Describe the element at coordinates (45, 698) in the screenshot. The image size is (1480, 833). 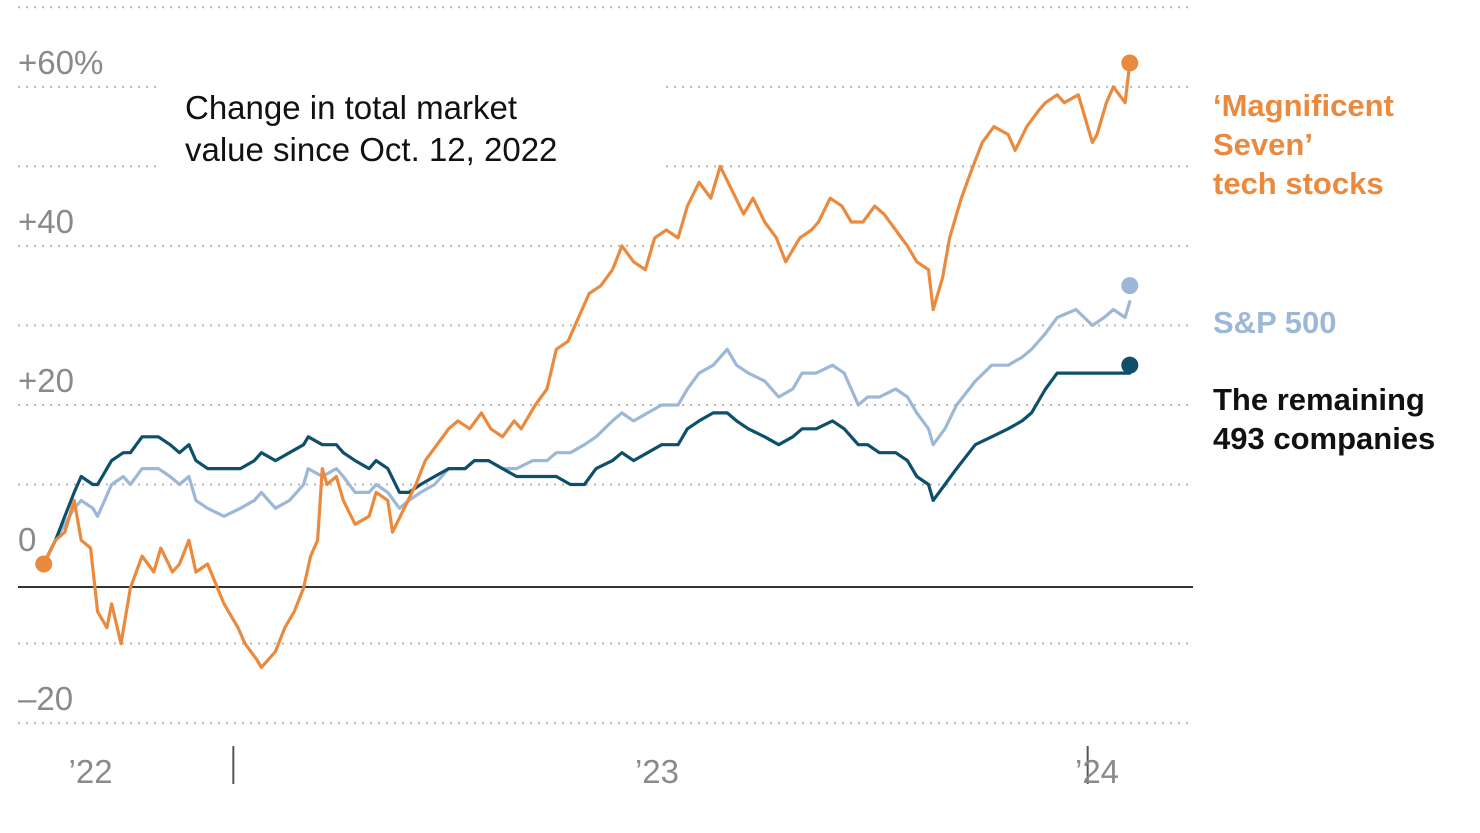
I see `y-tick-label: –20` at that location.